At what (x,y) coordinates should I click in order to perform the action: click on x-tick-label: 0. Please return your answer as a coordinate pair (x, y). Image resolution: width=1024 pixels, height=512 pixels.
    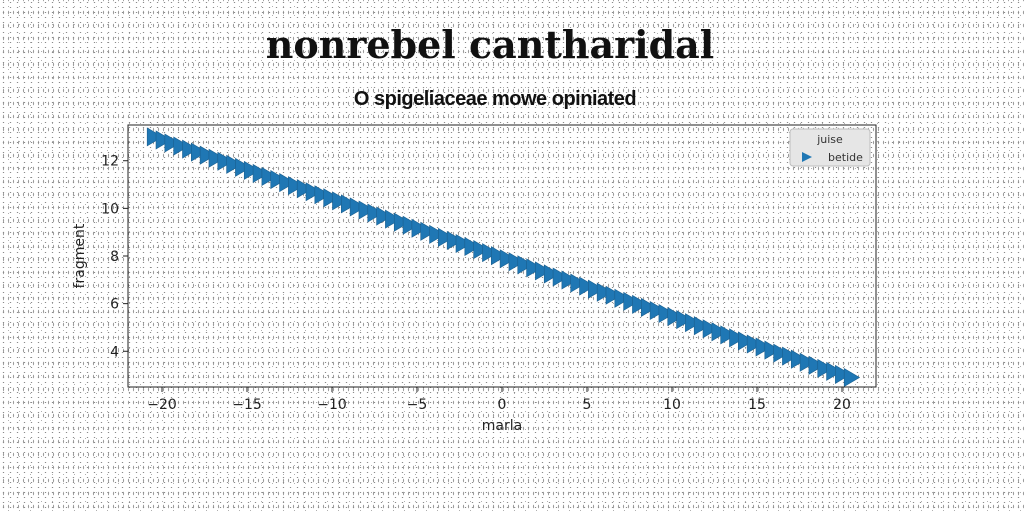
    Looking at the image, I should click on (502, 405).